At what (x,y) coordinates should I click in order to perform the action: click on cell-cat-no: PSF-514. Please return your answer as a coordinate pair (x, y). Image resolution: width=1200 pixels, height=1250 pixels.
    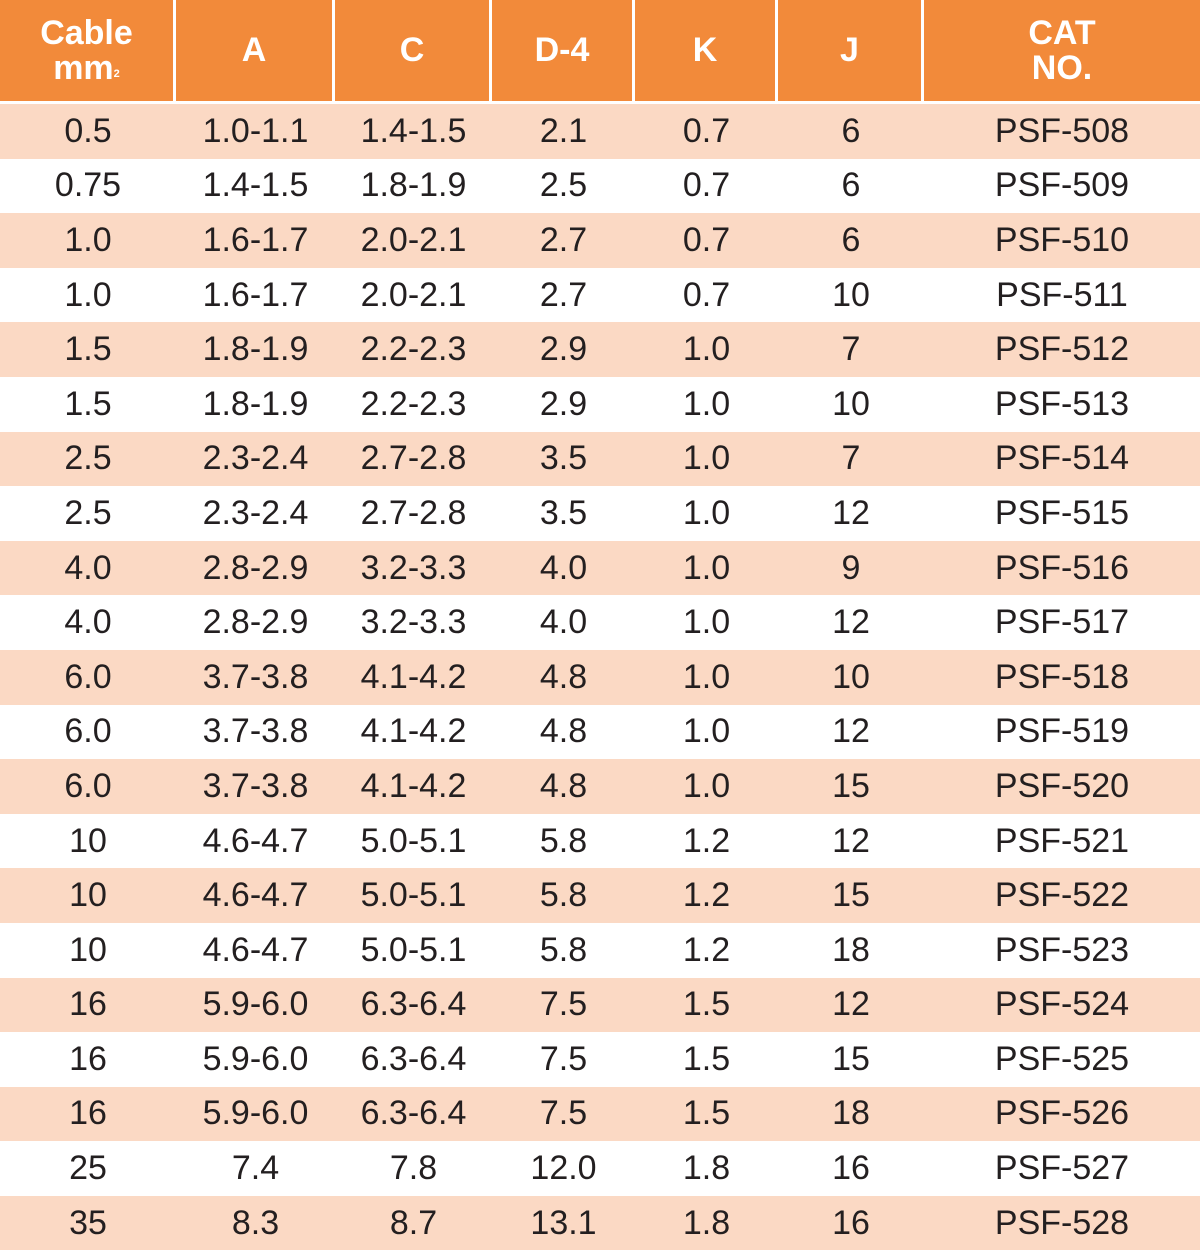
    Looking at the image, I should click on (1062, 459).